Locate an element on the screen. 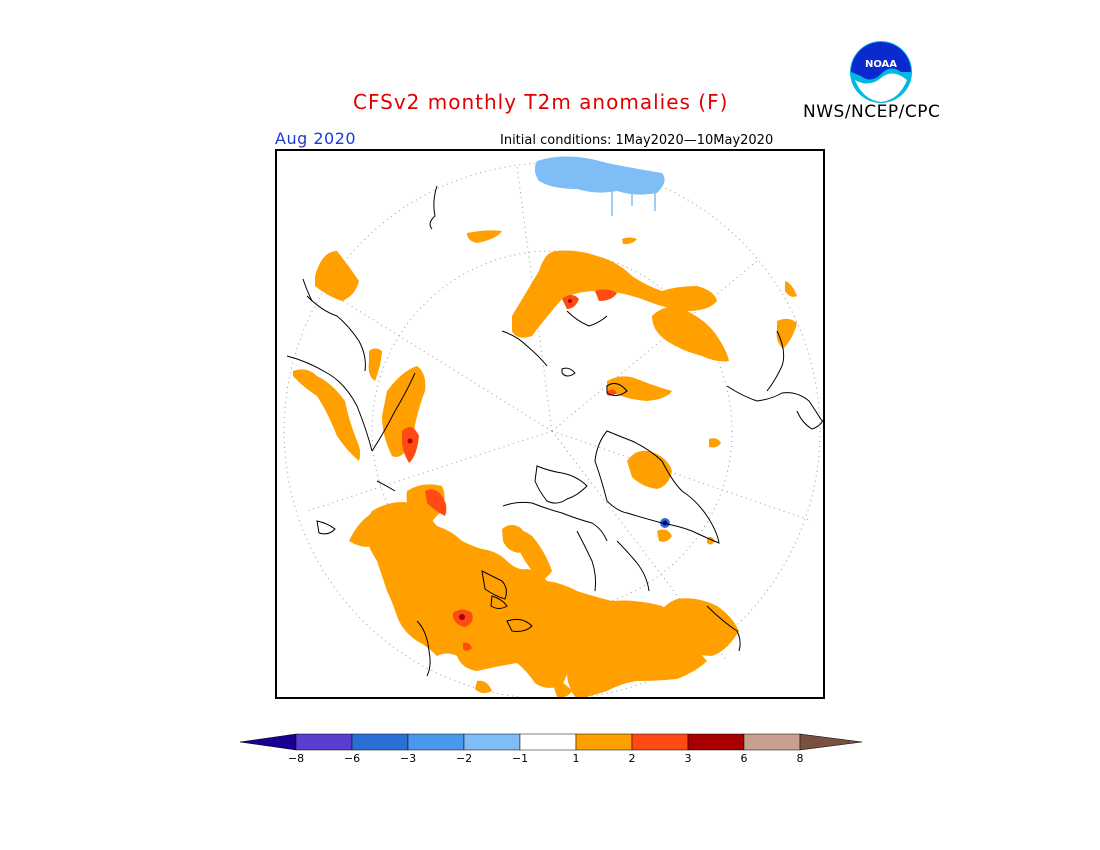  legend-tick-label: −6 is located at coordinates (352, 758).